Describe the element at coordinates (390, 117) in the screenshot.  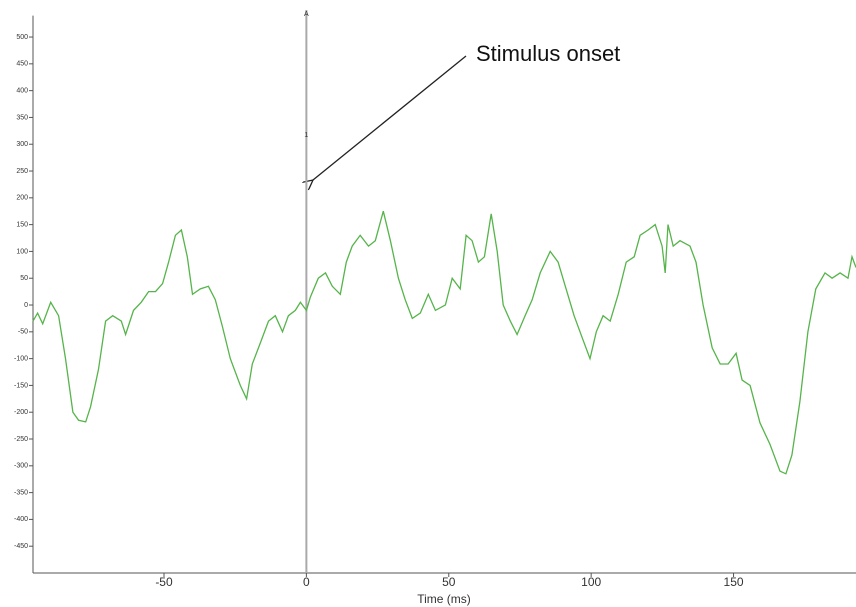
I see `annotation-arrow` at that location.